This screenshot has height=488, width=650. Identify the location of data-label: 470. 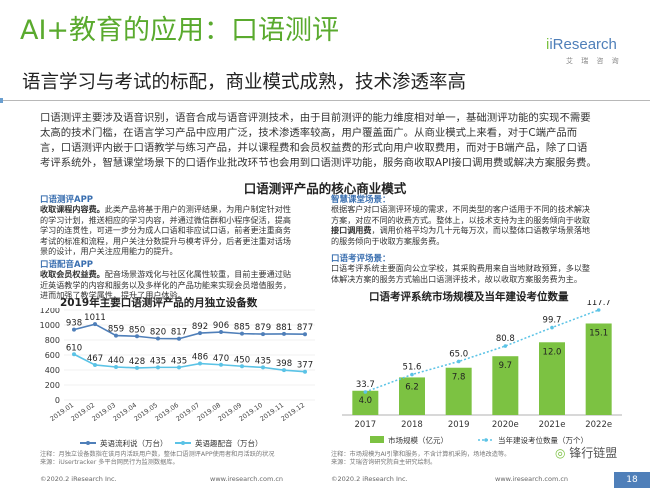
(221, 359).